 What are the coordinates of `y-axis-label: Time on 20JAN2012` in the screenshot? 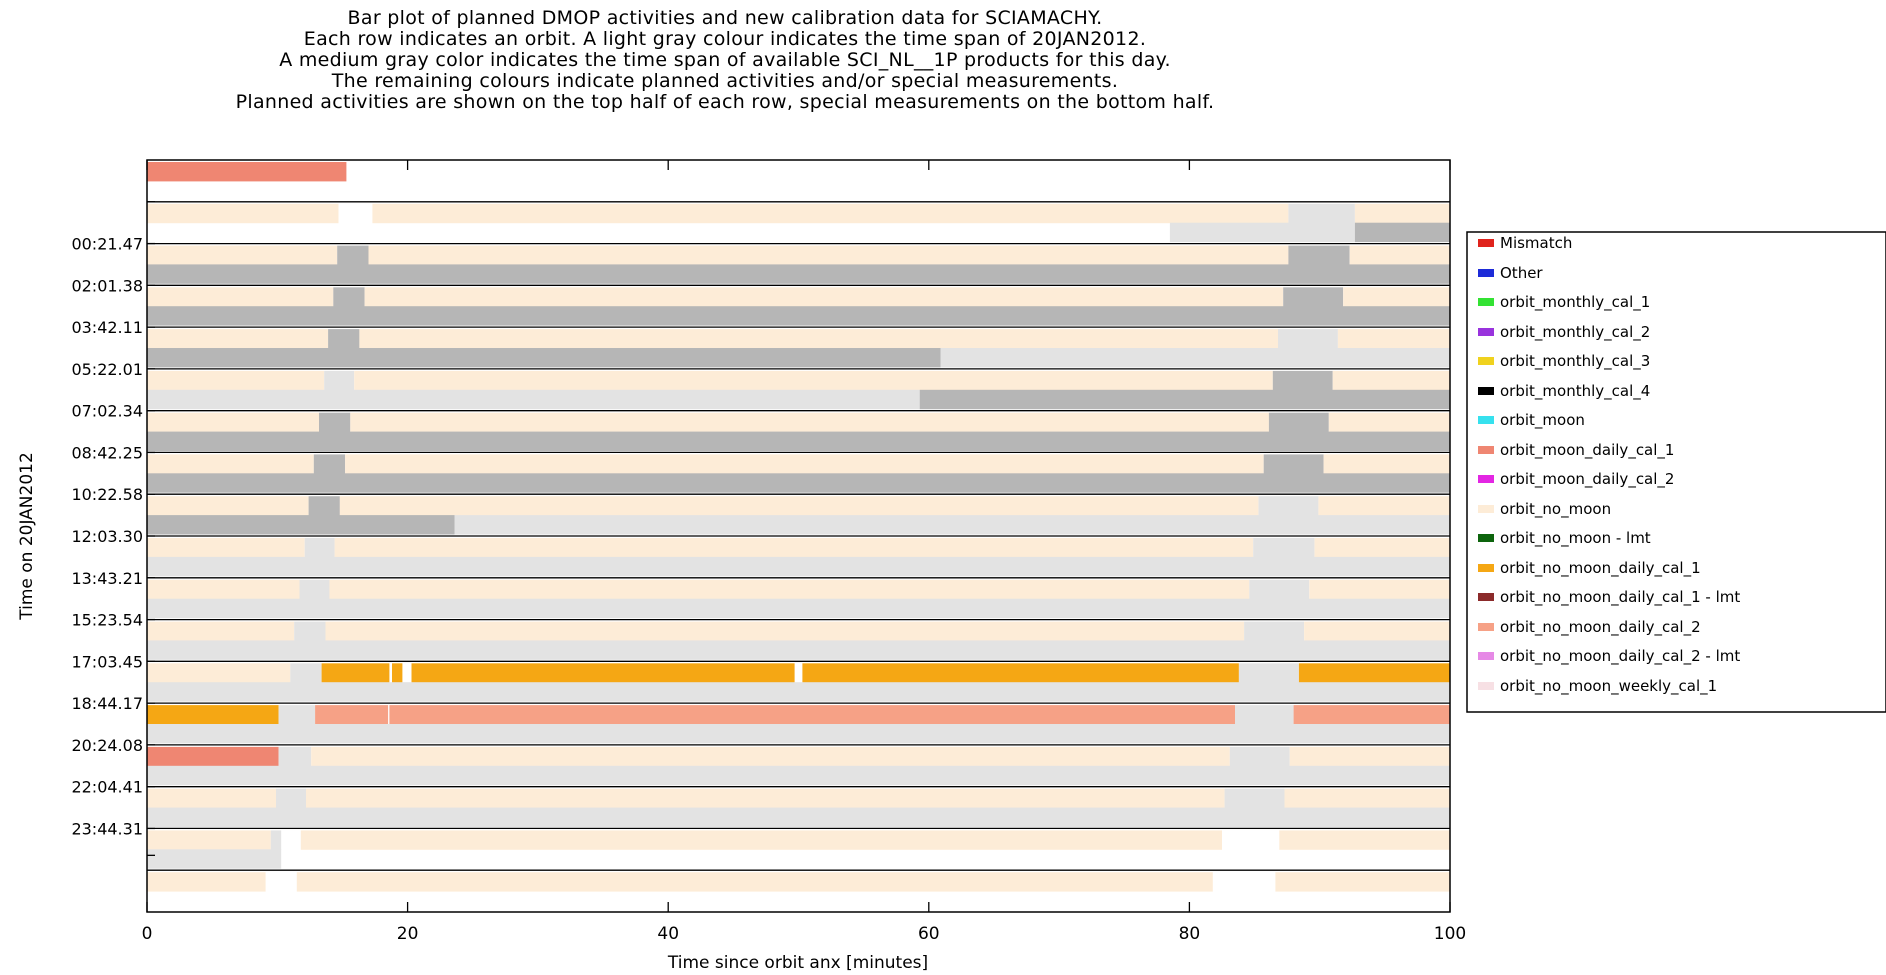 It's located at (27, 536).